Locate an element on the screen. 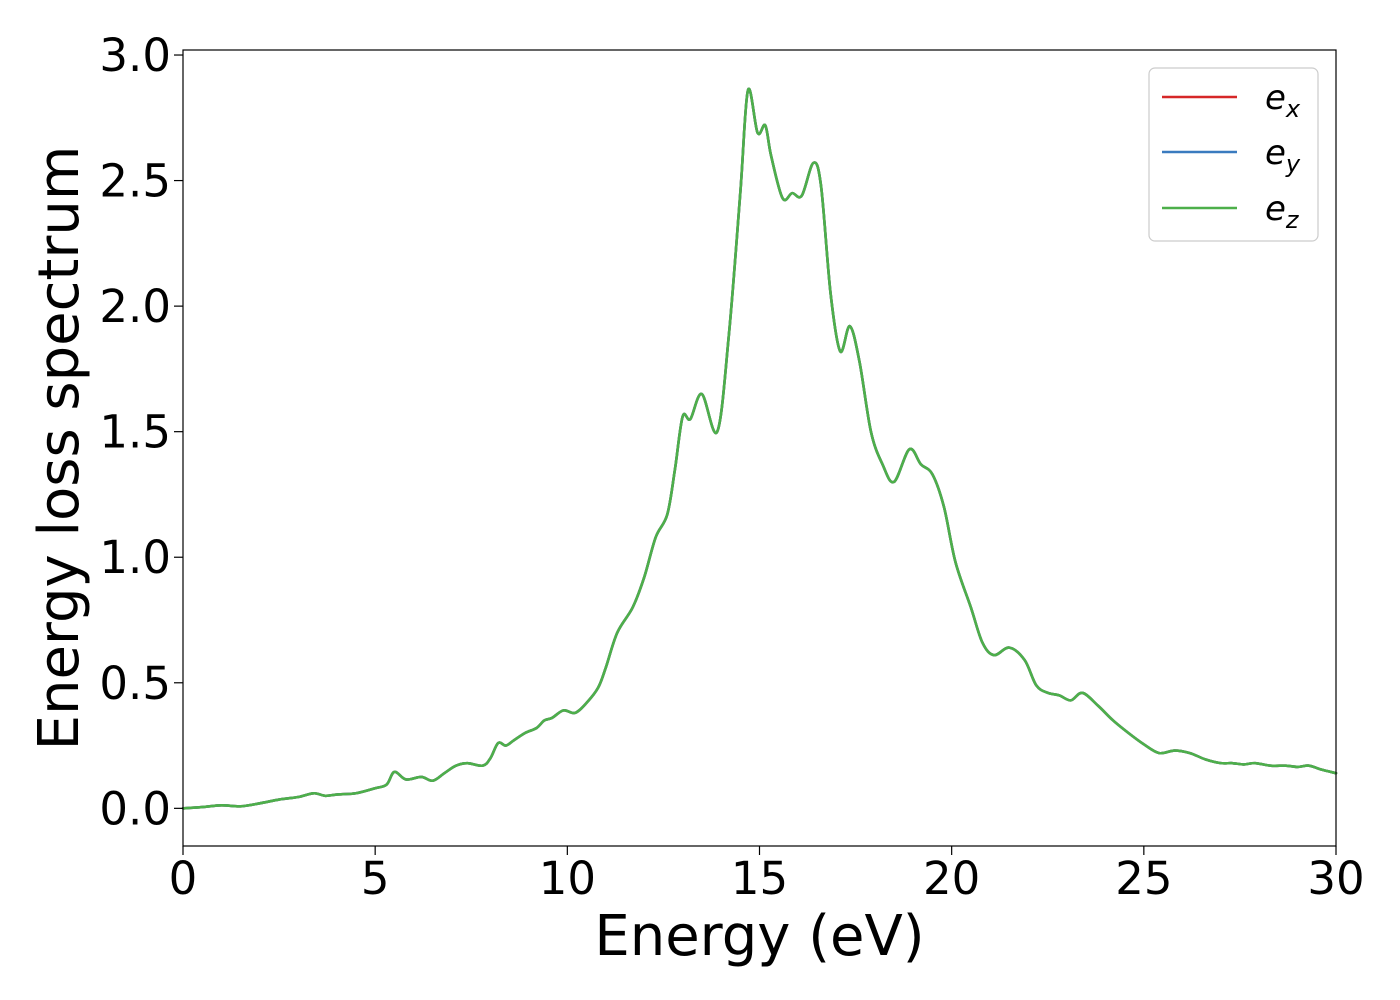  legend-label-x: ex is located at coordinates (1283, 100).